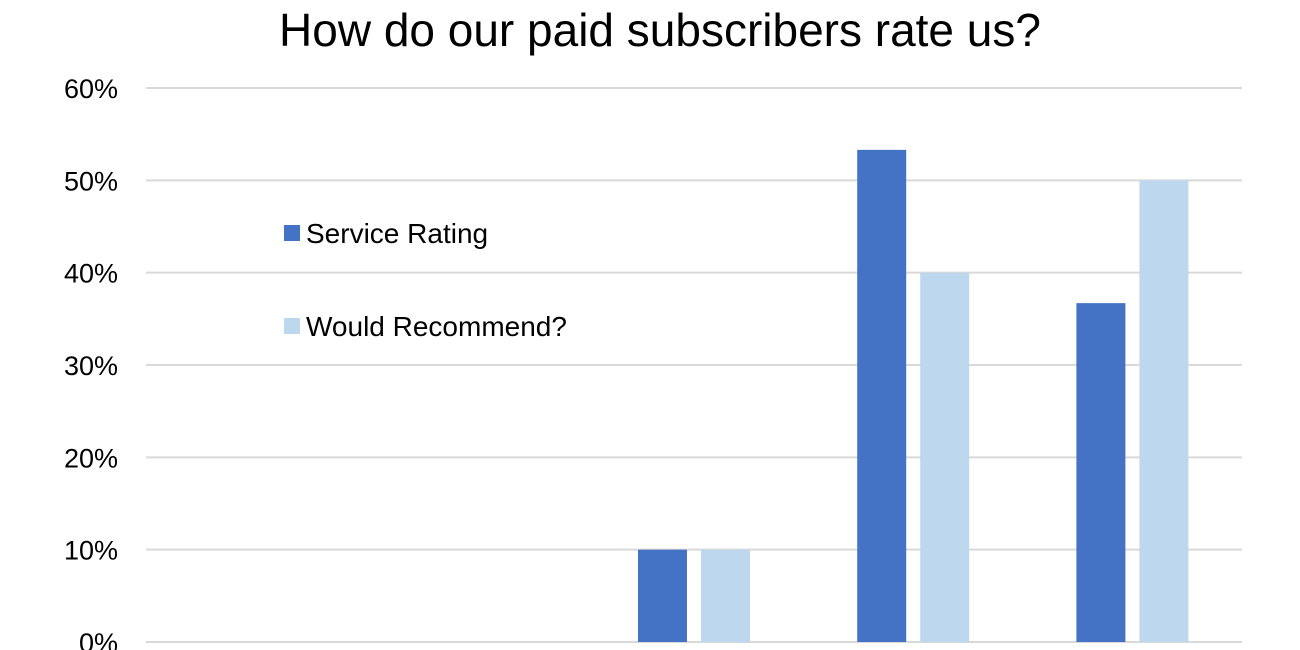 This screenshot has width=1300, height=650. Describe the element at coordinates (660, 30) in the screenshot. I see `chart-title: How do our paid subscribers rate us?` at that location.